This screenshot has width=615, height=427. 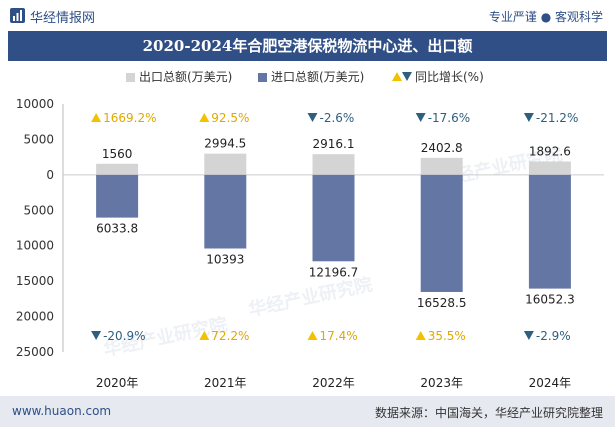 I want to click on export-value-label: 2402.8, so click(x=442, y=148).